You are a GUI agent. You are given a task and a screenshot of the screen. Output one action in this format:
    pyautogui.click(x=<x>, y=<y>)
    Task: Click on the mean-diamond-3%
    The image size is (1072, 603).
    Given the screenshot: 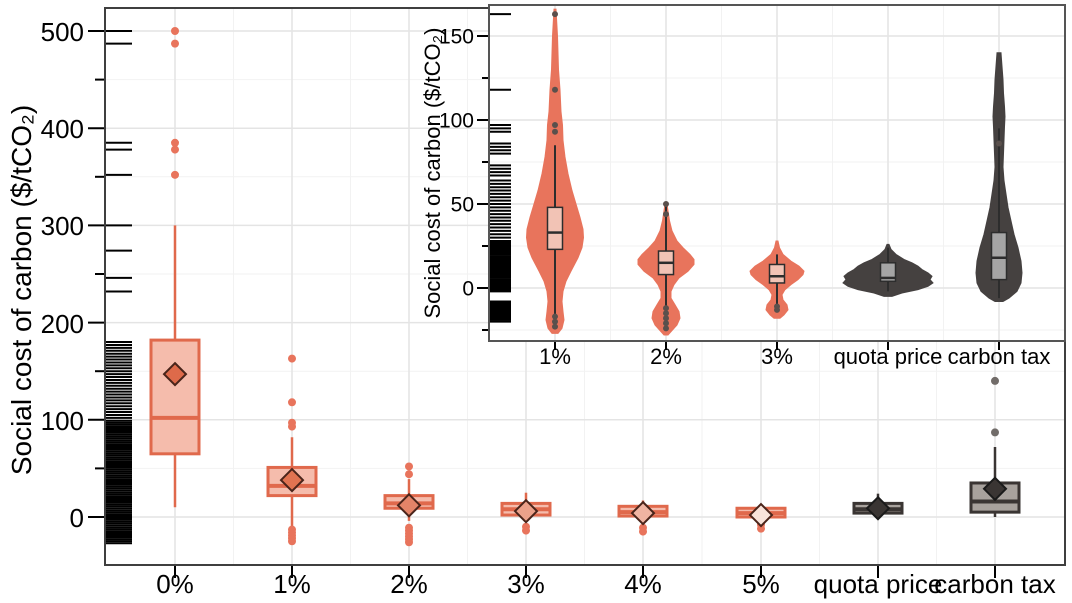 What is the action you would take?
    pyautogui.click(x=526, y=511)
    